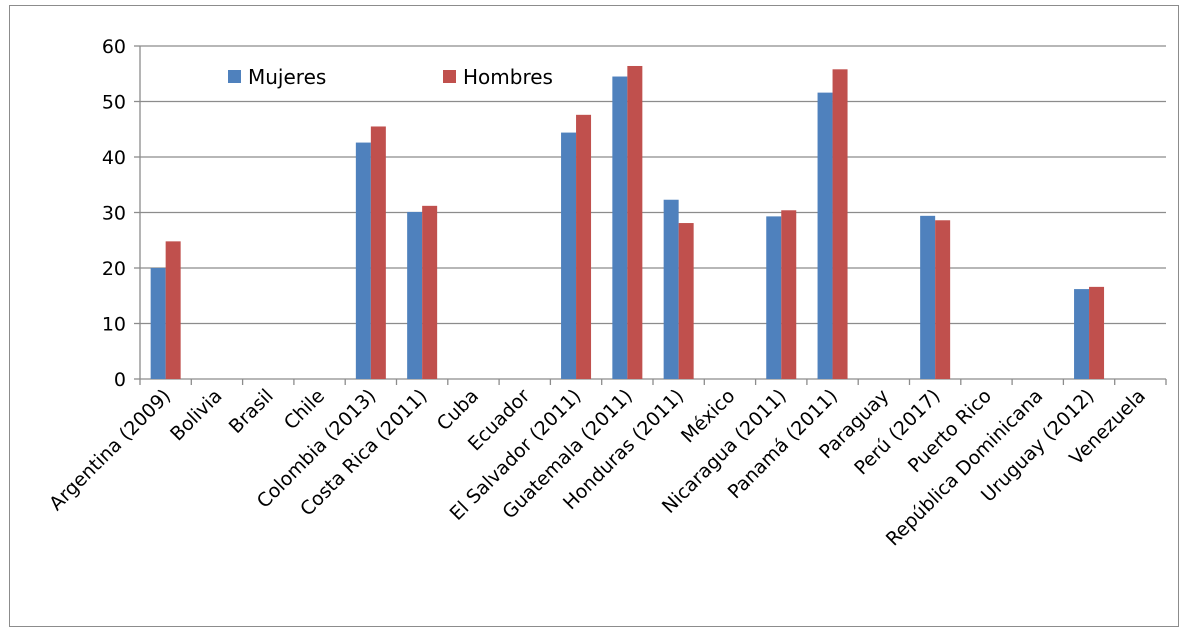  I want to click on y-tick-label: 50, so click(114, 103).